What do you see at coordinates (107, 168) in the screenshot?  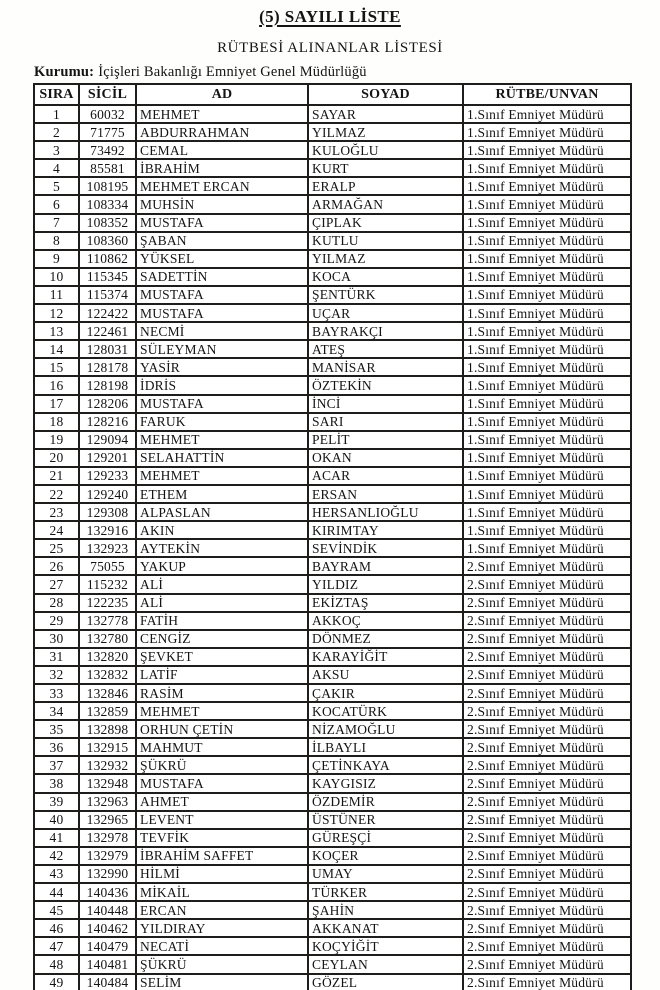 I see `sicil-cell: 85581` at bounding box center [107, 168].